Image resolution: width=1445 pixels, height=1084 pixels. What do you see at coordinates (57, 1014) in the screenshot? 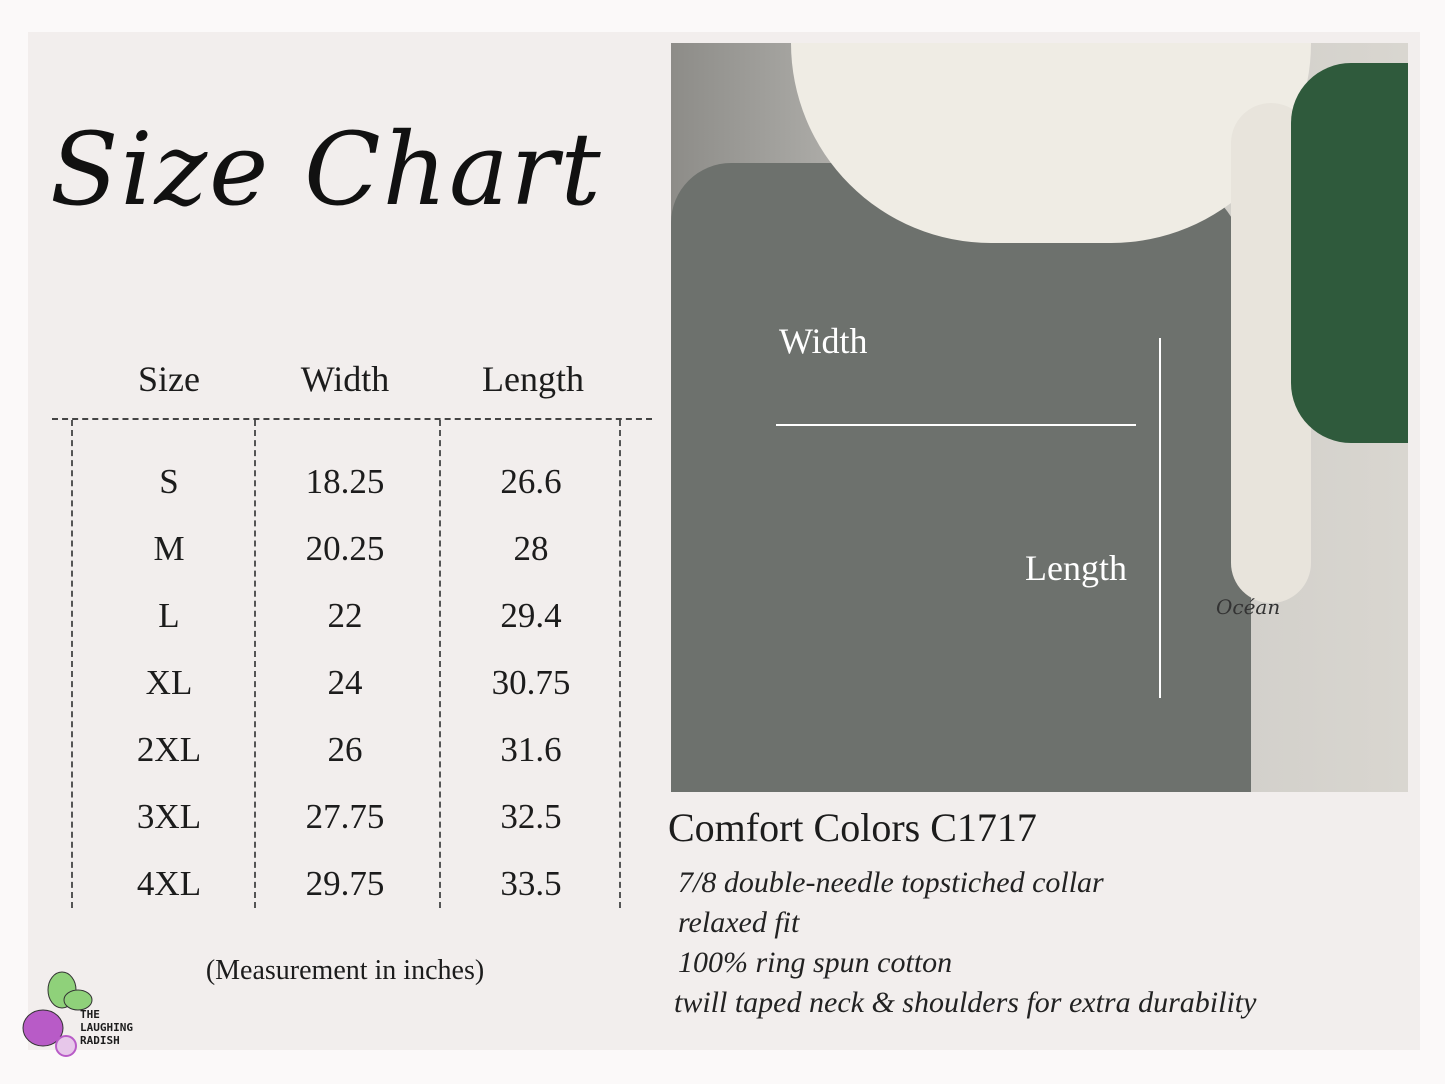
I see `radish-logo` at bounding box center [57, 1014].